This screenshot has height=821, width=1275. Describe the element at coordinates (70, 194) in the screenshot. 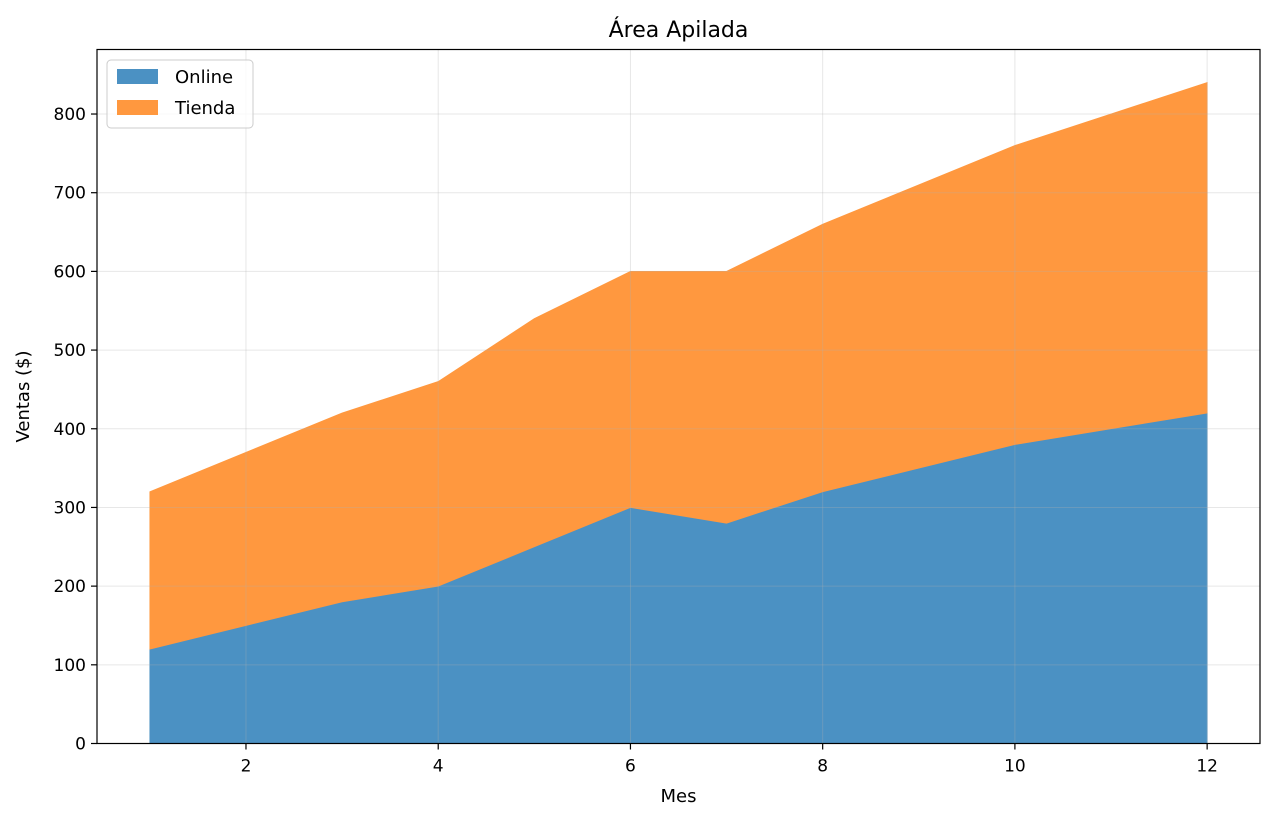

I see `y-tick-label-7: 700` at that location.